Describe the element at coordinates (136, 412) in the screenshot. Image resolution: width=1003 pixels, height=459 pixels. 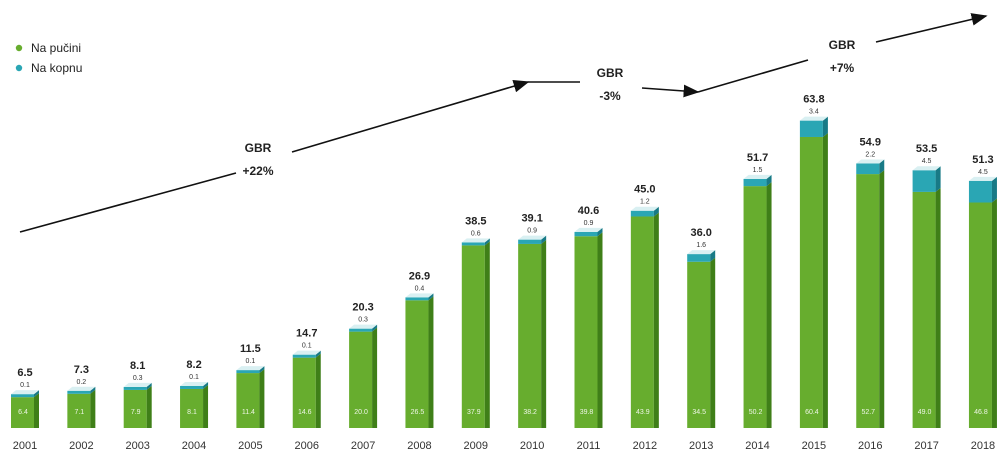
I see `offshore-value-label: 7.9` at that location.